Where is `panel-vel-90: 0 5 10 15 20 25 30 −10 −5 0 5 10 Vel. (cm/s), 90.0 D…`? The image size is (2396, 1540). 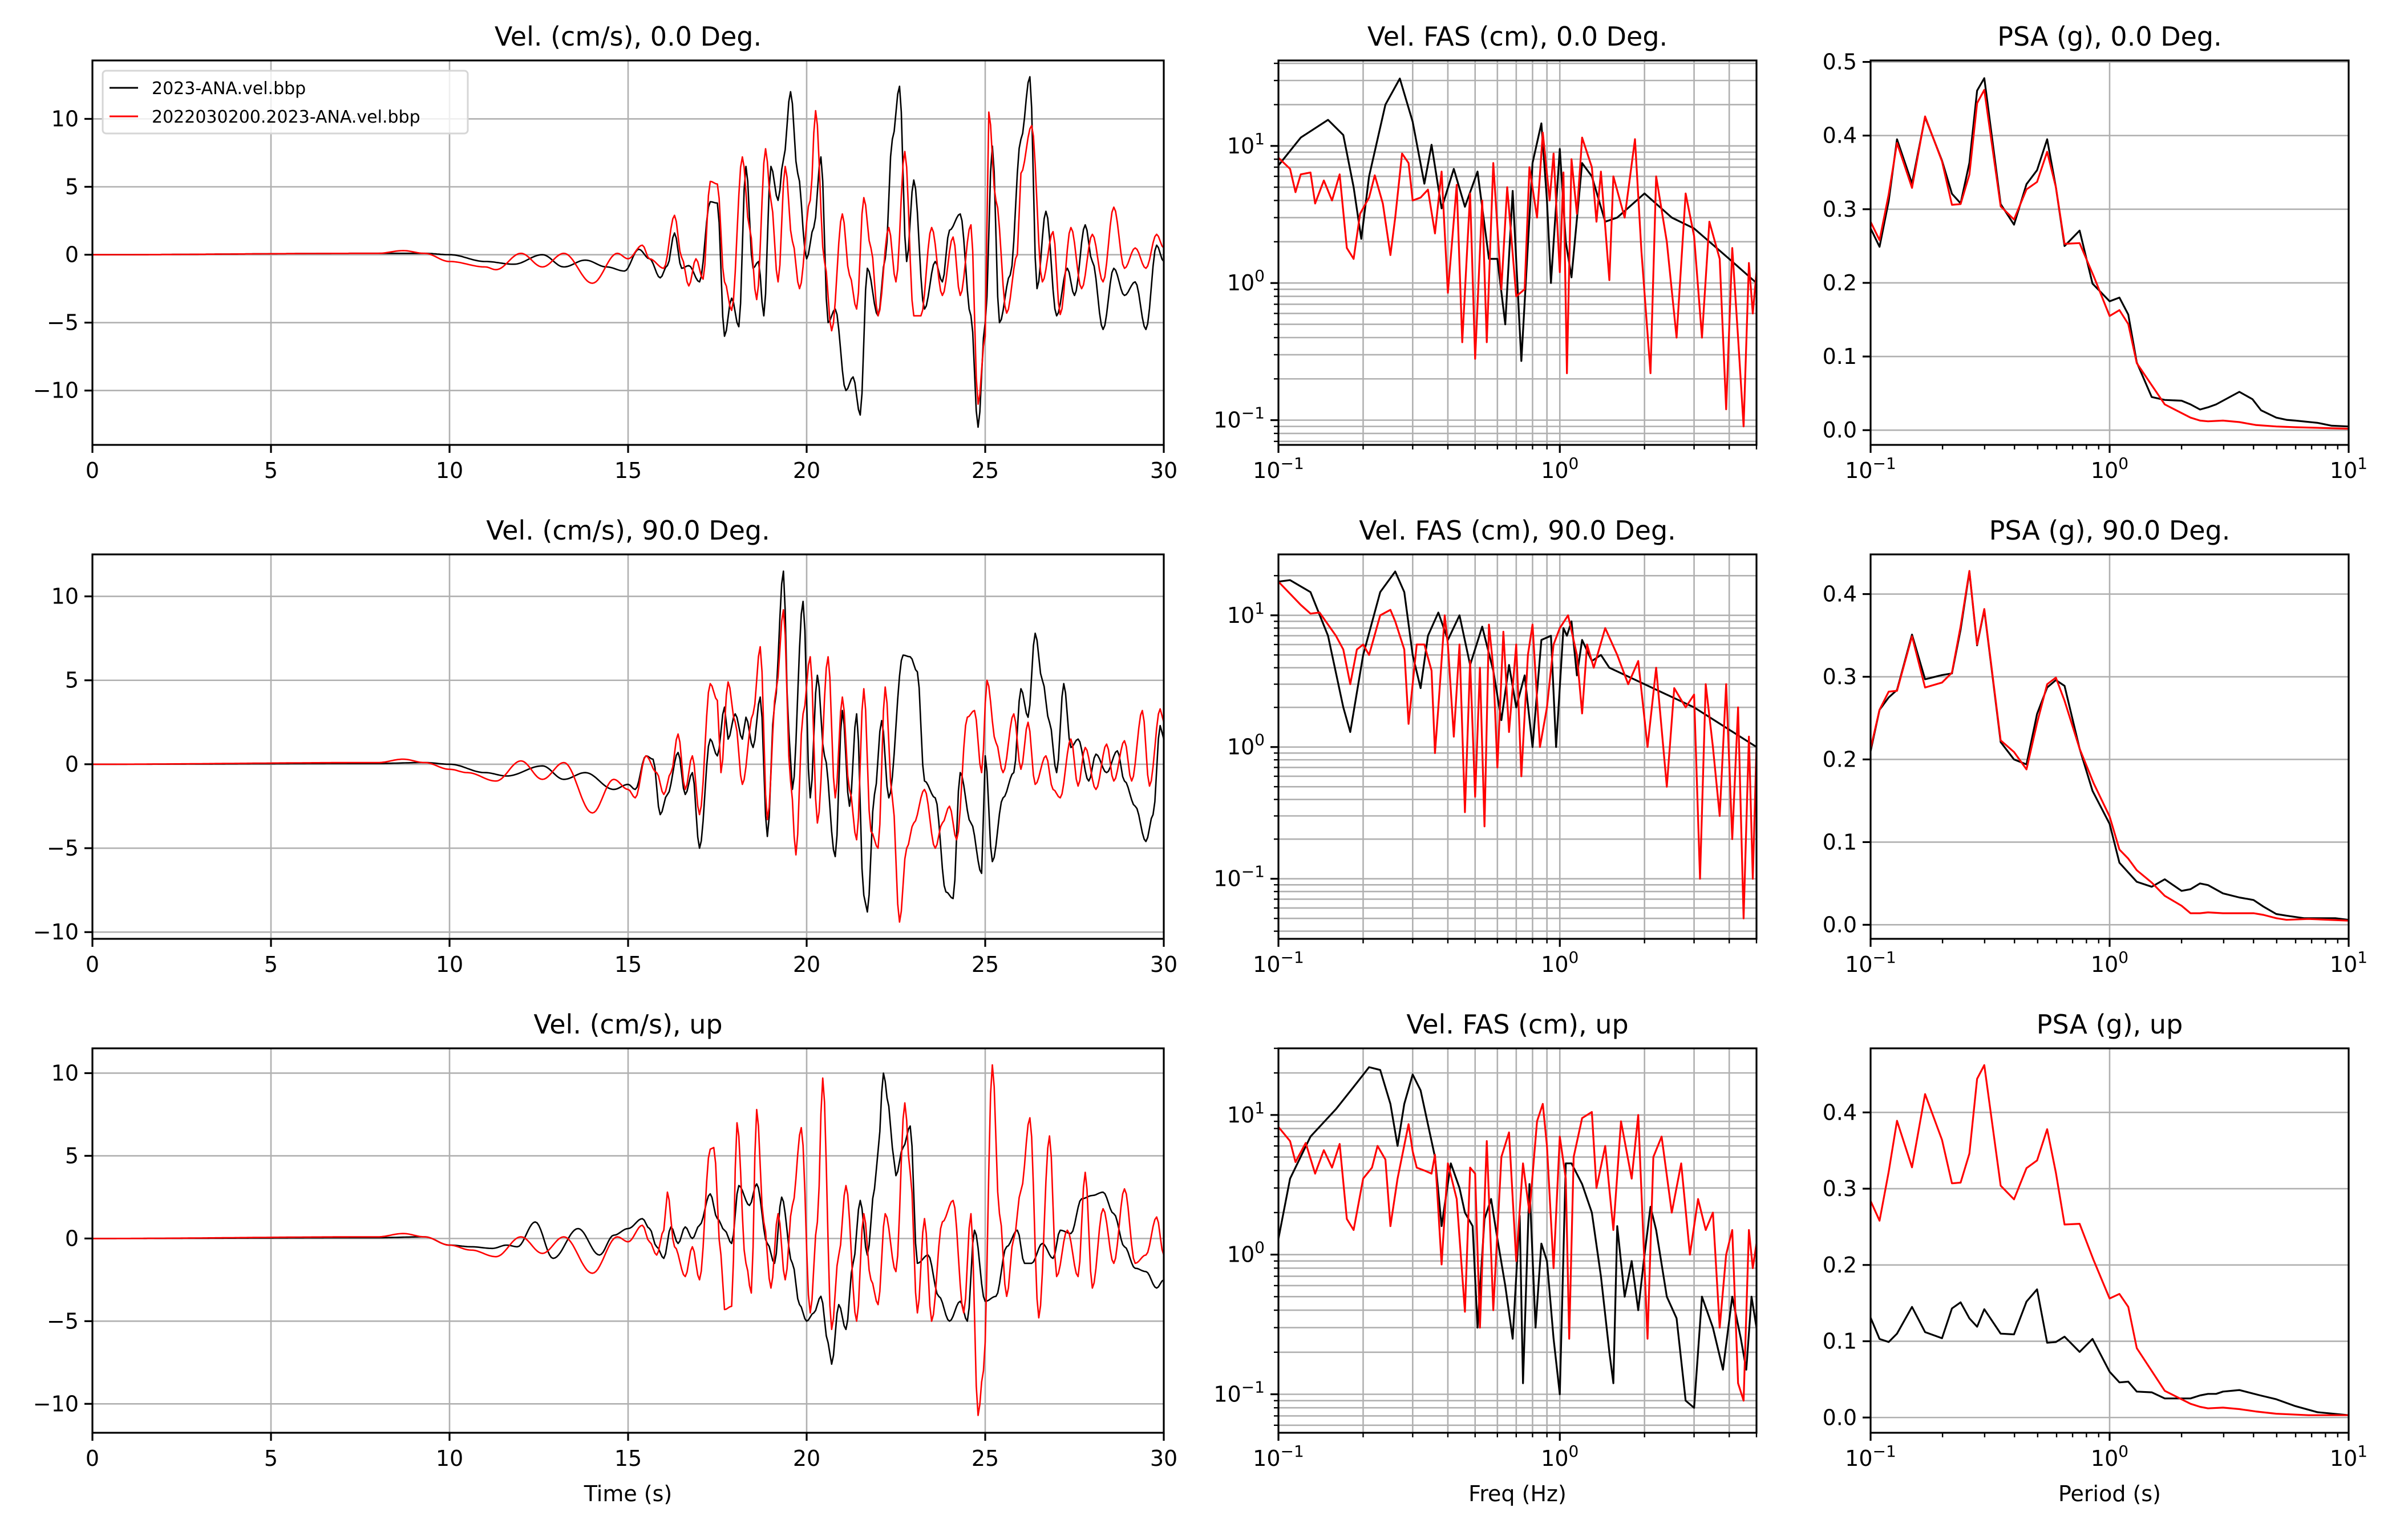 panel-vel-90: 0 5 10 15 20 25 30 −10 −5 0 5 10 Vel. (cm/s), 90.0 D… is located at coordinates (605, 746).